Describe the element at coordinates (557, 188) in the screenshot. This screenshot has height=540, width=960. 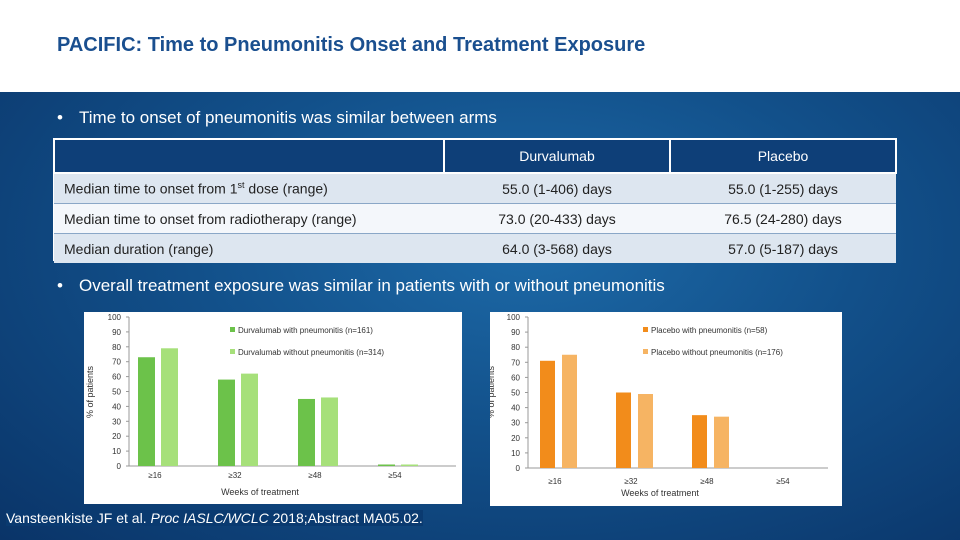
I see `cell-durvalumab: 55.0 (1-406) days` at that location.